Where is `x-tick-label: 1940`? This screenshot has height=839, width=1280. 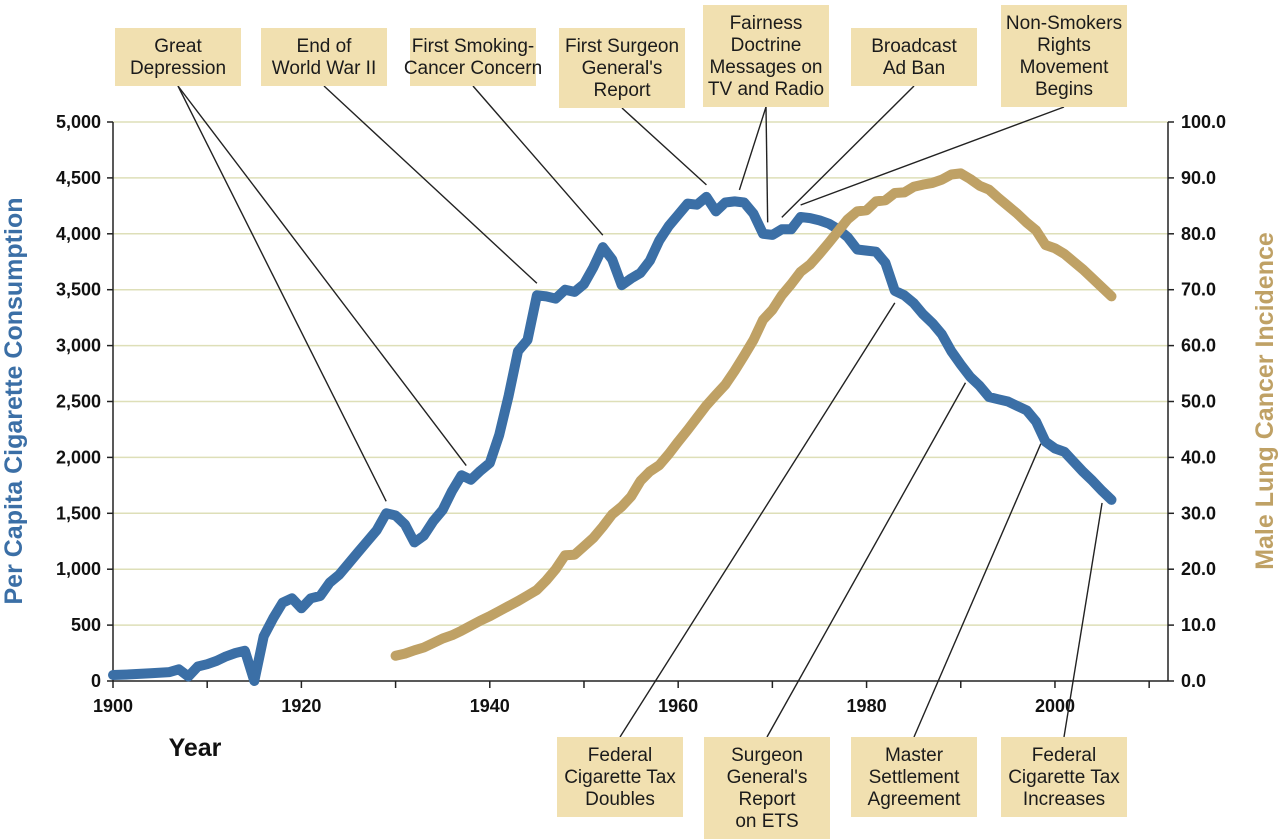
x-tick-label: 1940 is located at coordinates (490, 706).